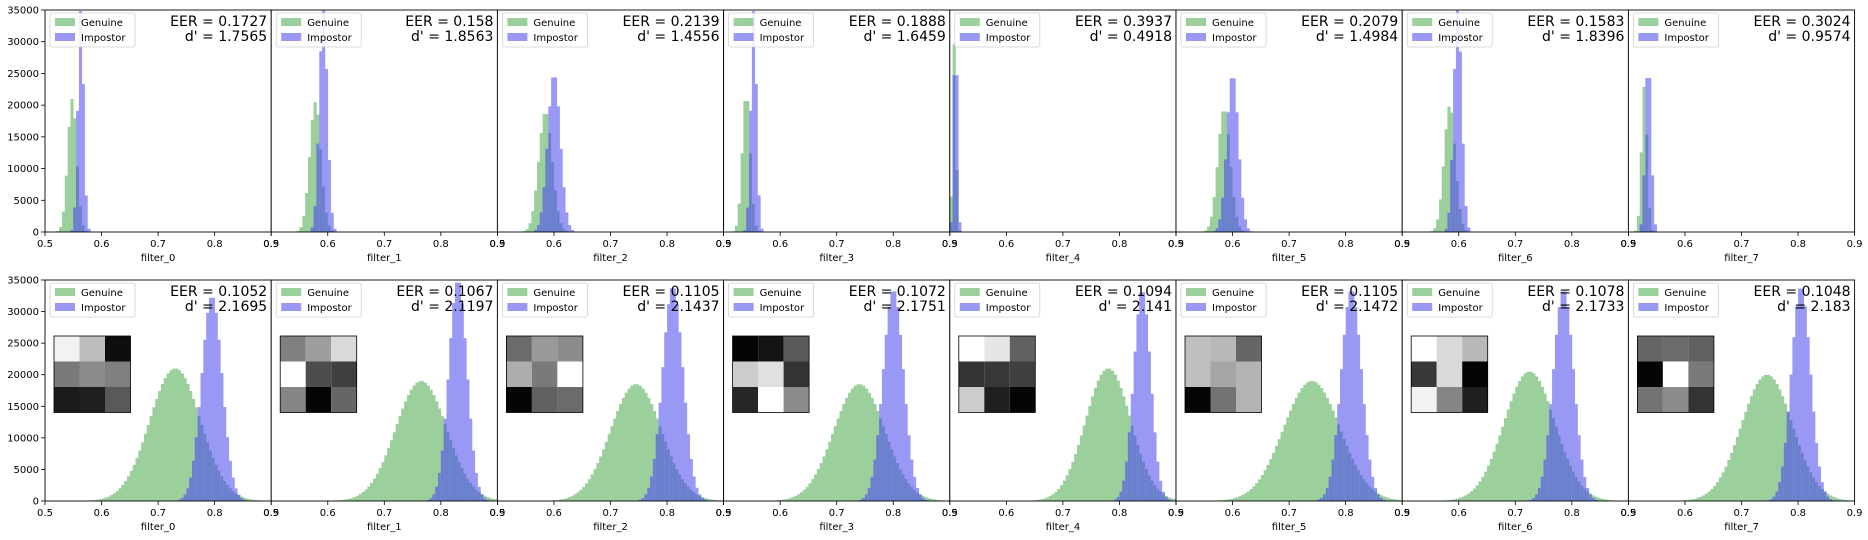 The height and width of the screenshot is (540, 1868). I want to click on dprime-annotation: d' = 1.6459, so click(904, 37).